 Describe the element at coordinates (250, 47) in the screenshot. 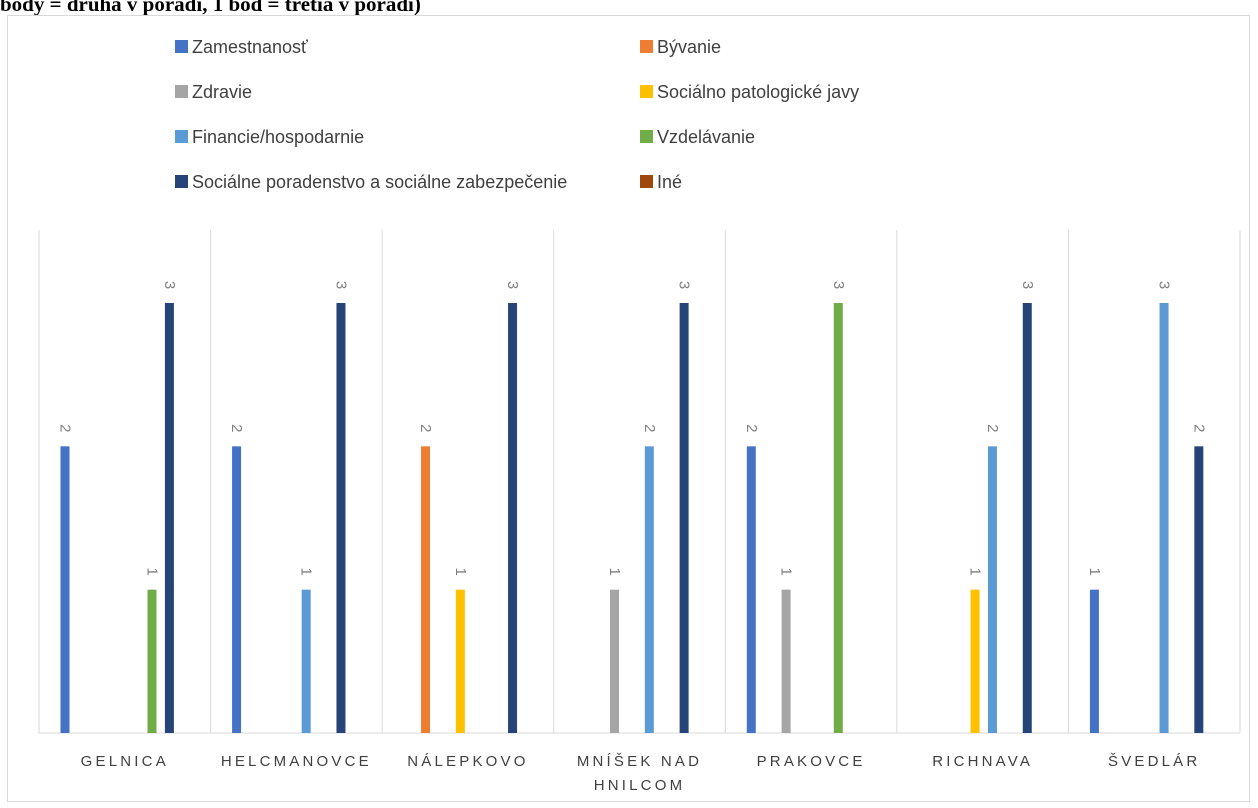

I see `legend-label-zamestnanost: Zamestnanosť` at that location.